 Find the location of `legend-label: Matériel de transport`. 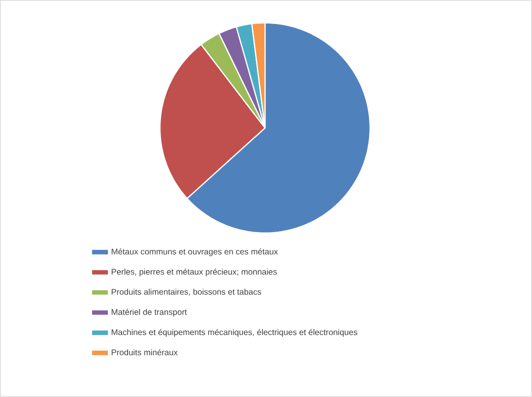

legend-label: Matériel de transport is located at coordinates (149, 312).